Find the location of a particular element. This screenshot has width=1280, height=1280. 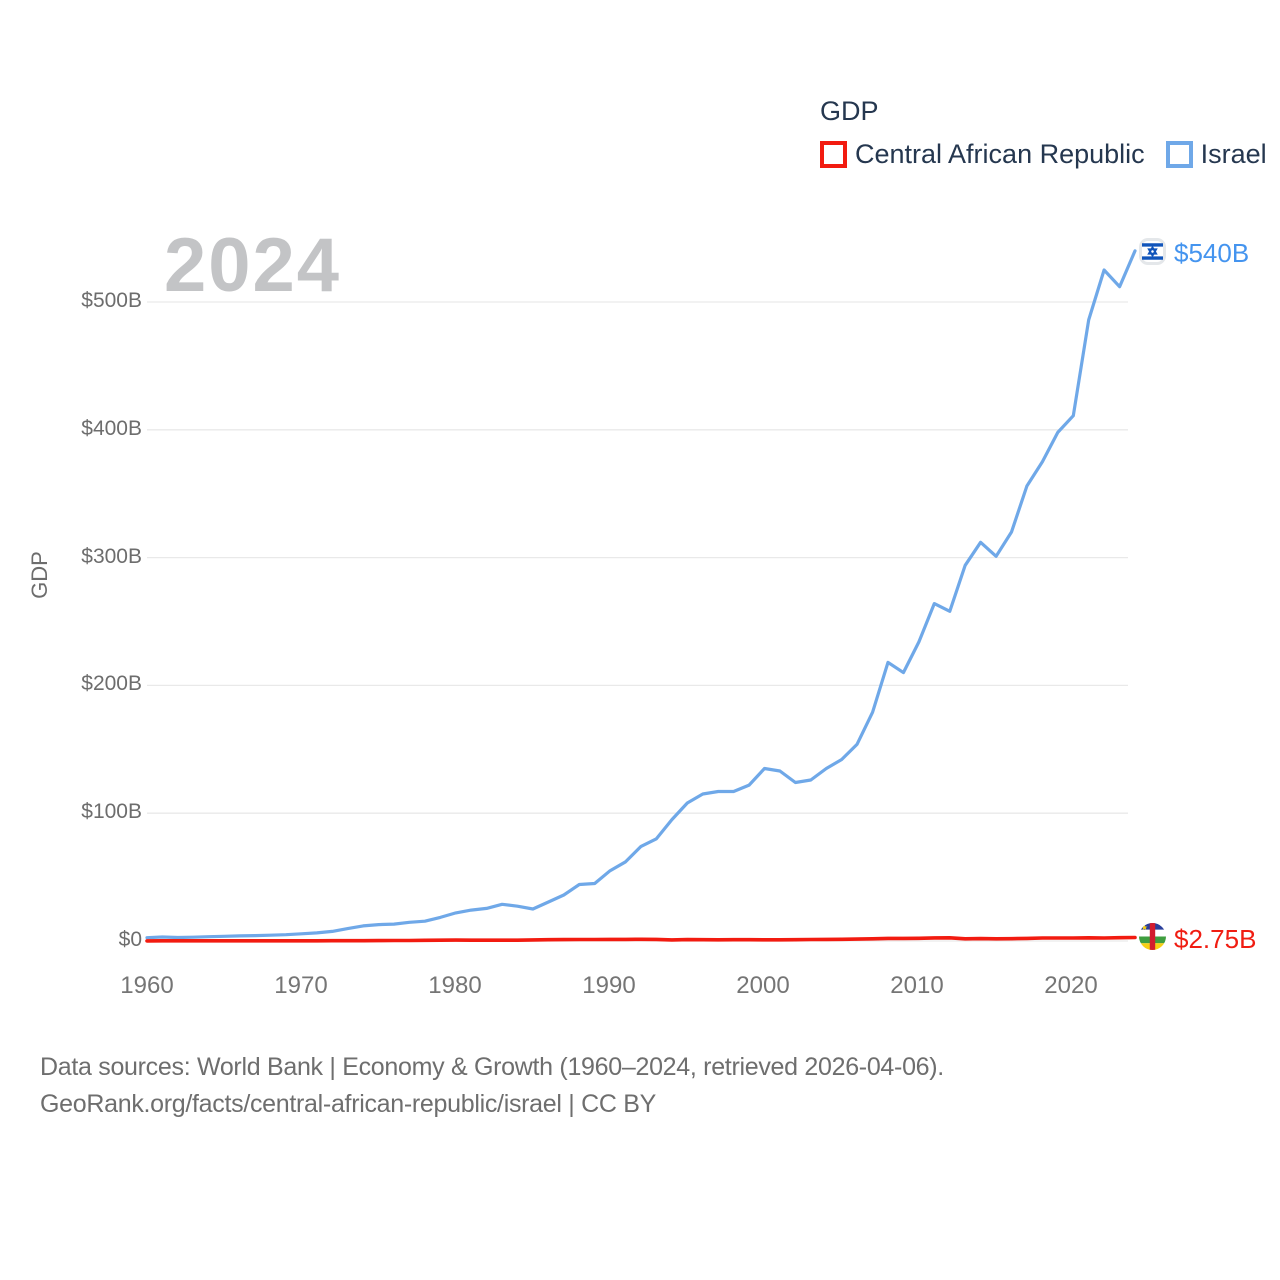

central-african-republic-series-swatch is located at coordinates (833, 154).